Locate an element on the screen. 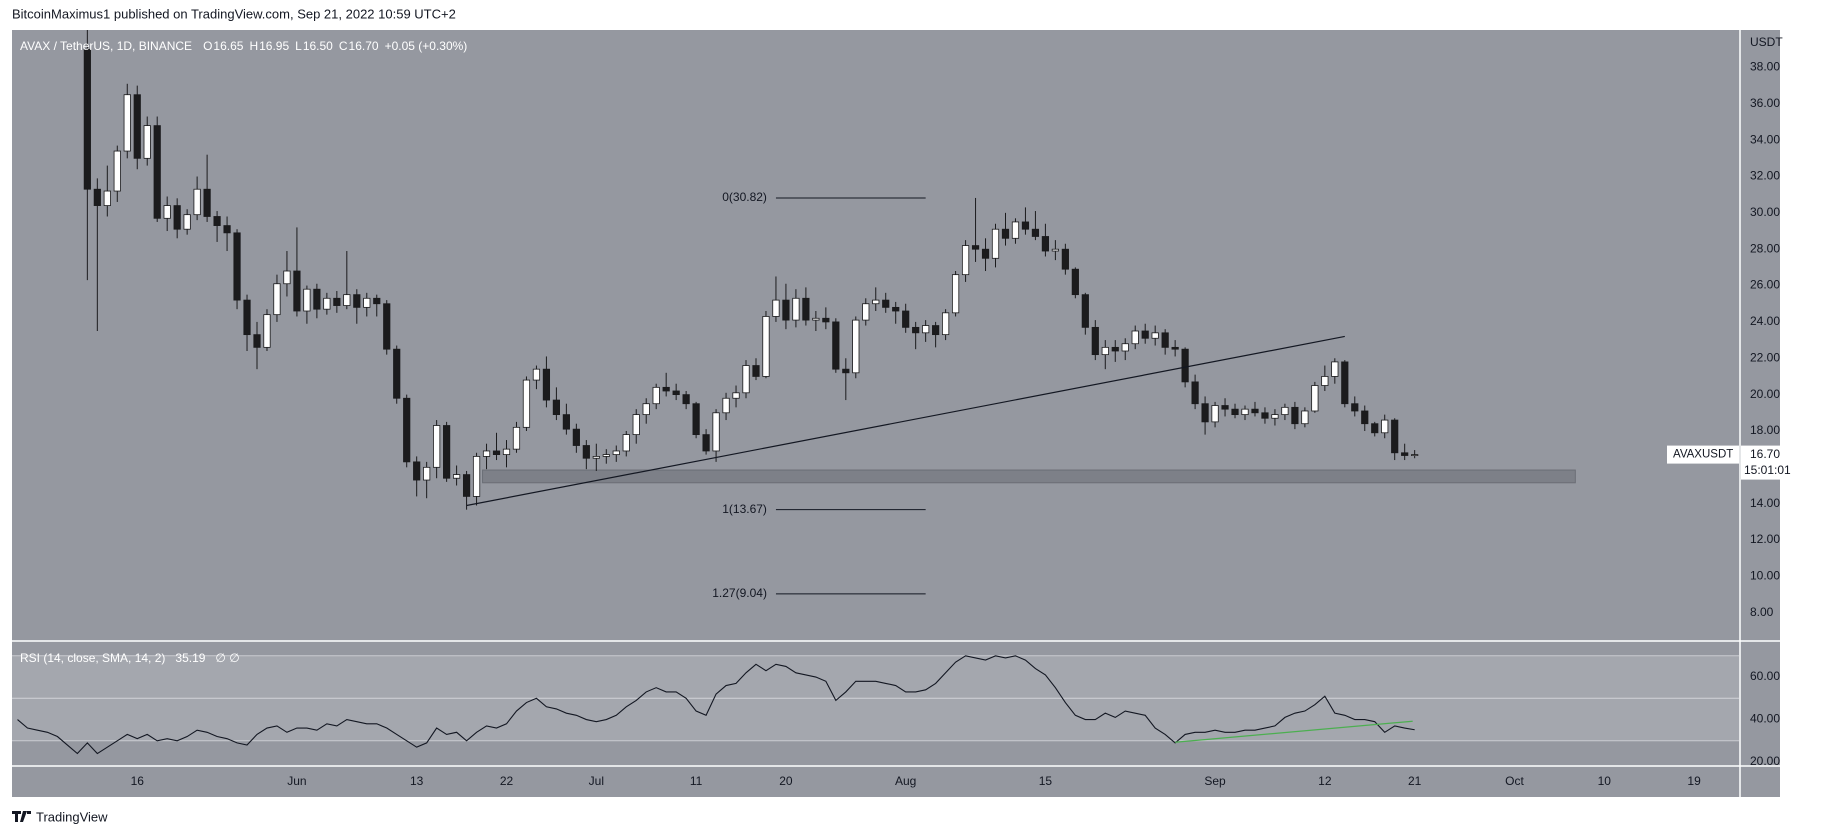 The image size is (1824, 837). fib-label: 1(13.67) is located at coordinates (744, 509).